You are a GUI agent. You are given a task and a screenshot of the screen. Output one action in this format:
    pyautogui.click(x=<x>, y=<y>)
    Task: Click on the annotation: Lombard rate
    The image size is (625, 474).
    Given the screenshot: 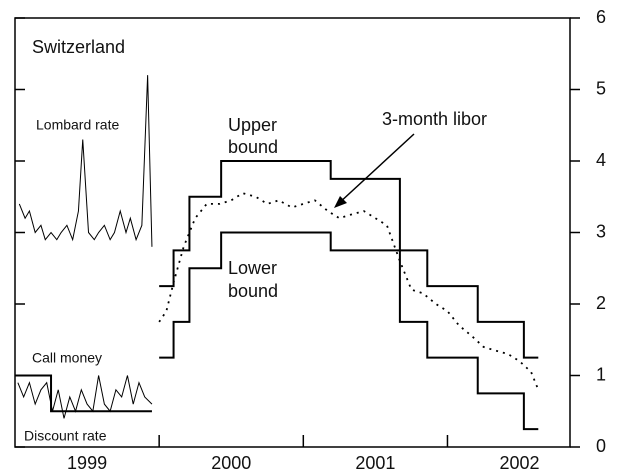 What is the action you would take?
    pyautogui.click(x=77, y=125)
    